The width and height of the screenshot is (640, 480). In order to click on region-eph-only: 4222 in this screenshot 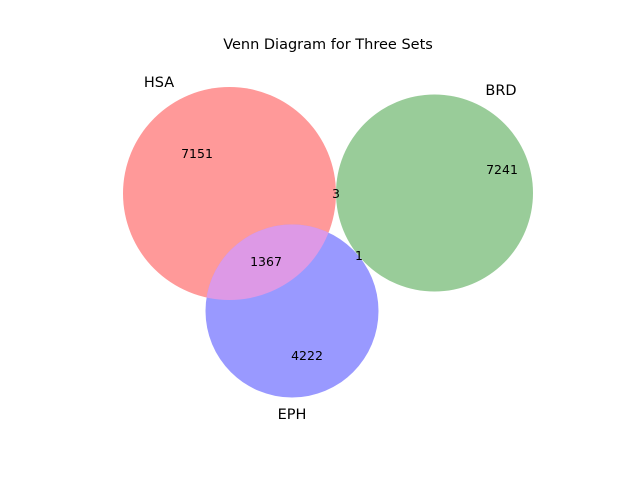, I will do `click(307, 355)`.